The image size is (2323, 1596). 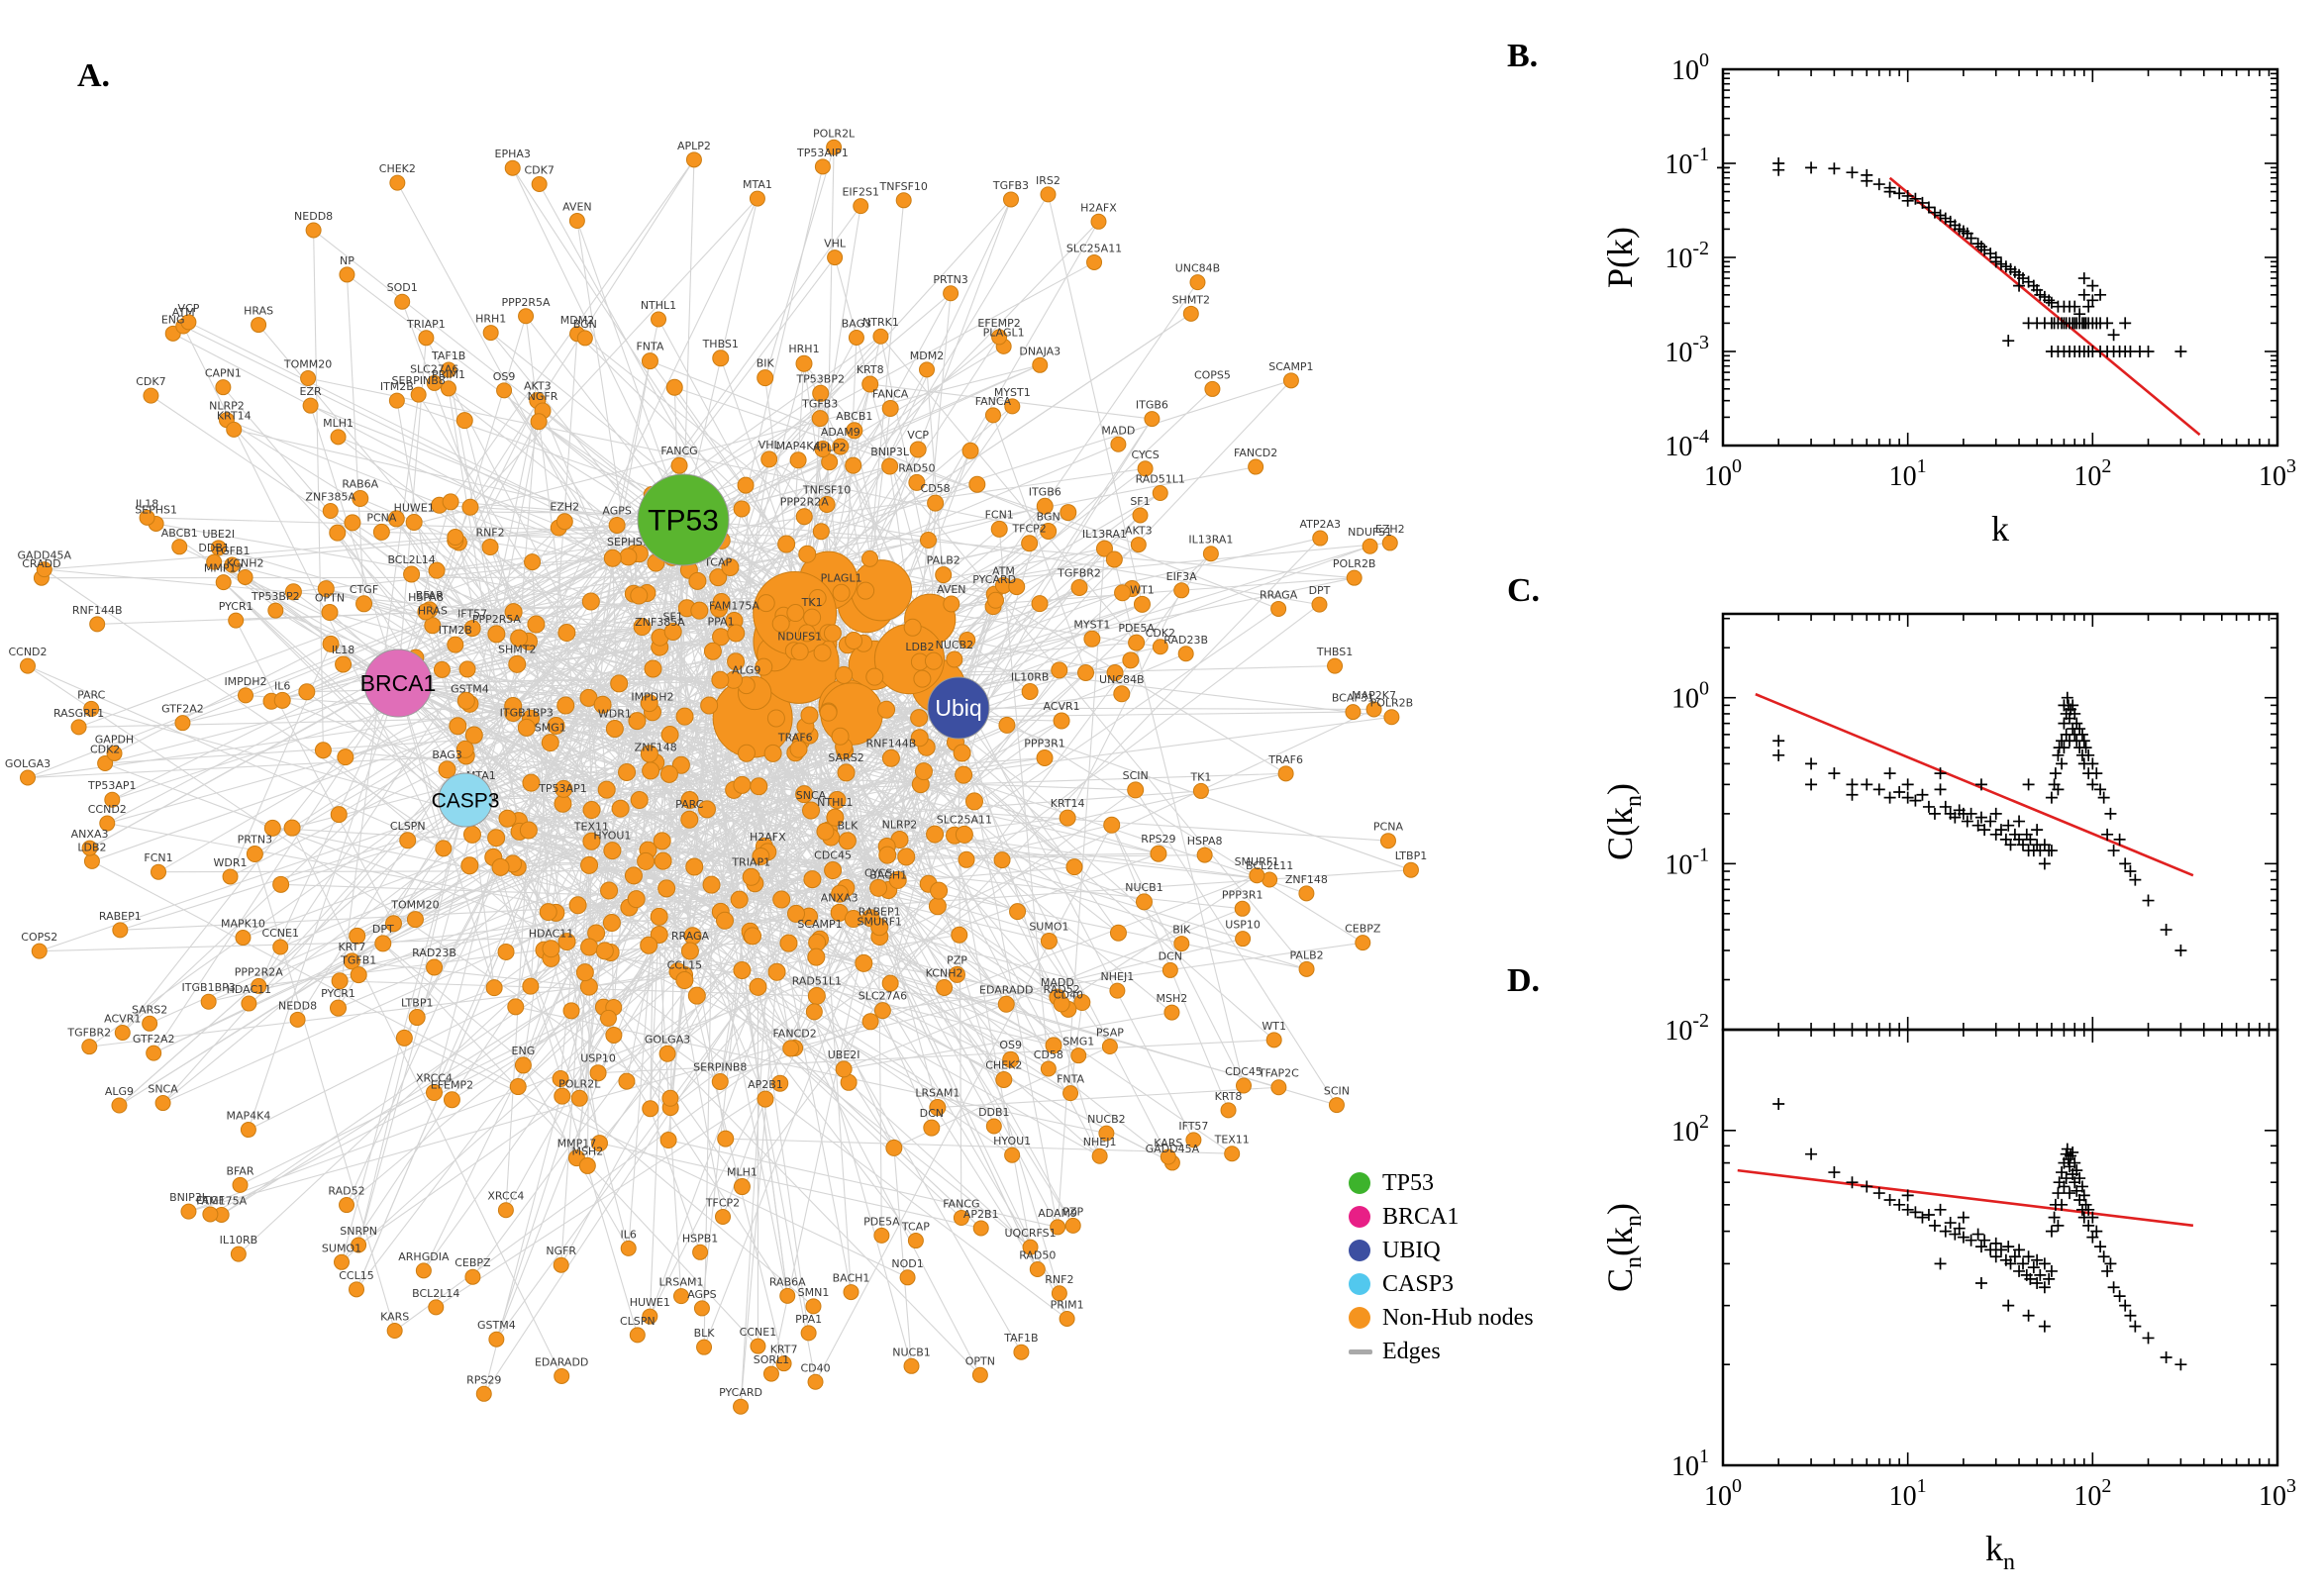 I want to click on hub-node-ubiq: Ubiq, so click(x=958, y=708).